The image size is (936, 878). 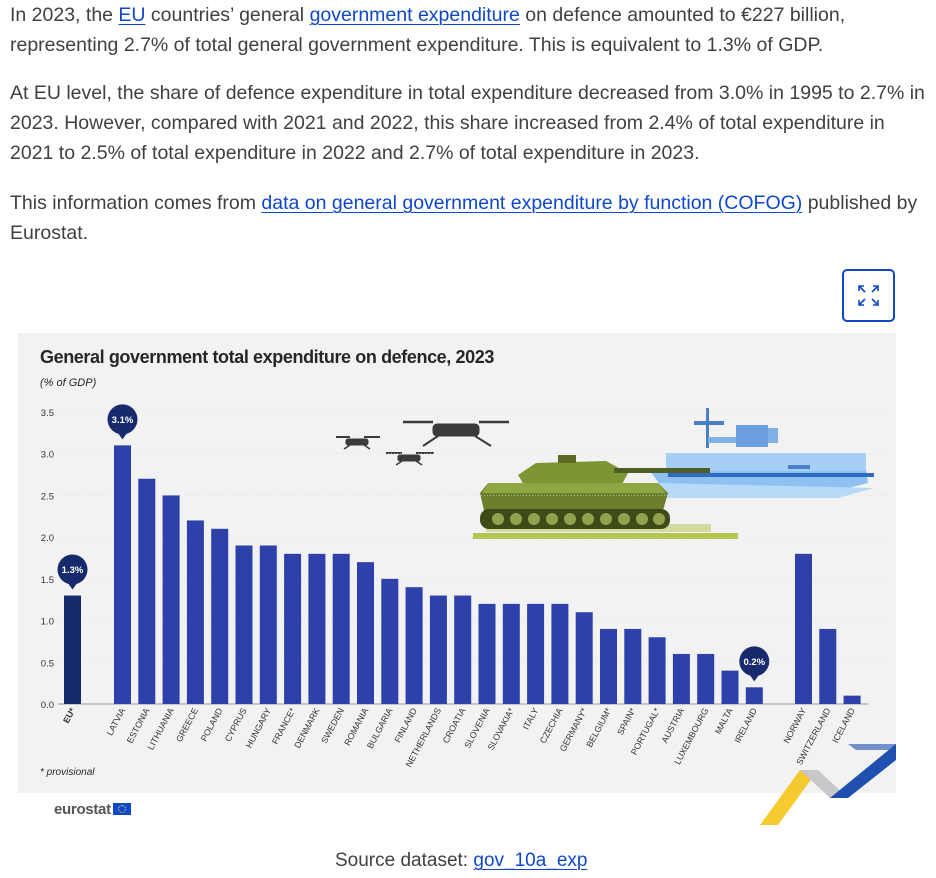 What do you see at coordinates (341, 628) in the screenshot?
I see `bar-sweden` at bounding box center [341, 628].